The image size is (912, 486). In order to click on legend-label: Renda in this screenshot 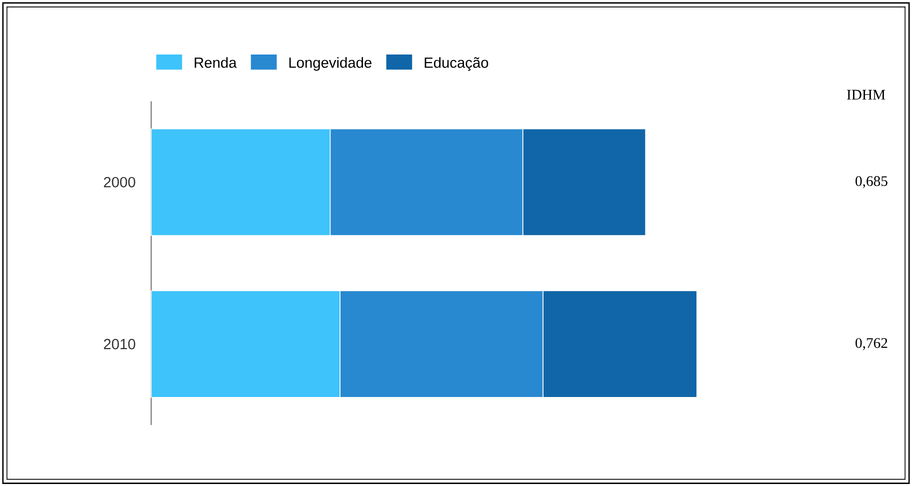, I will do `click(215, 62)`.